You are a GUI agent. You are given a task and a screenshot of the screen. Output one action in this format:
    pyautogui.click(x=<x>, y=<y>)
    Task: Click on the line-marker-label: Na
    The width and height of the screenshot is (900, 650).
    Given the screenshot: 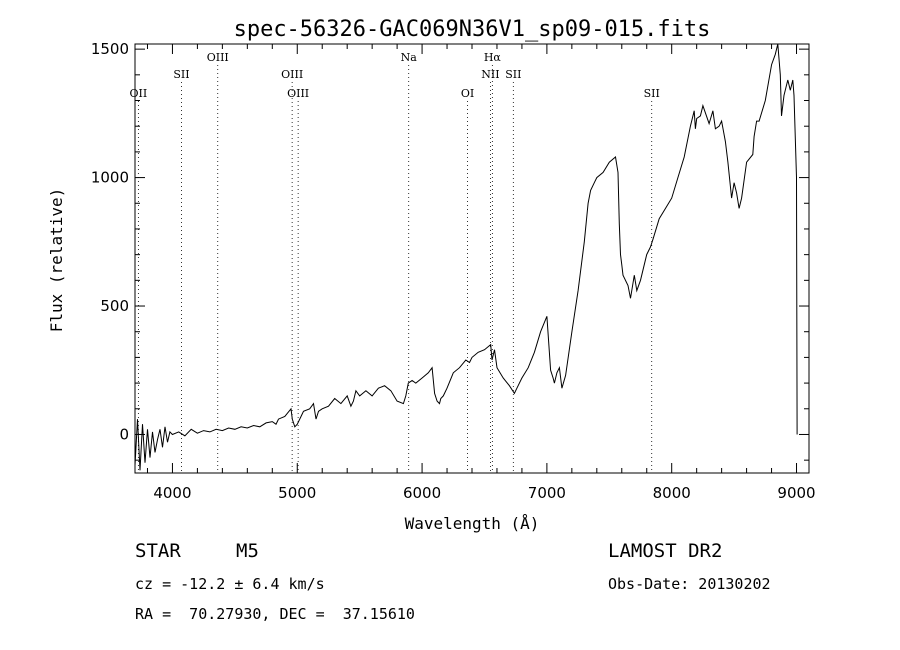 What is the action you would take?
    pyautogui.click(x=409, y=57)
    